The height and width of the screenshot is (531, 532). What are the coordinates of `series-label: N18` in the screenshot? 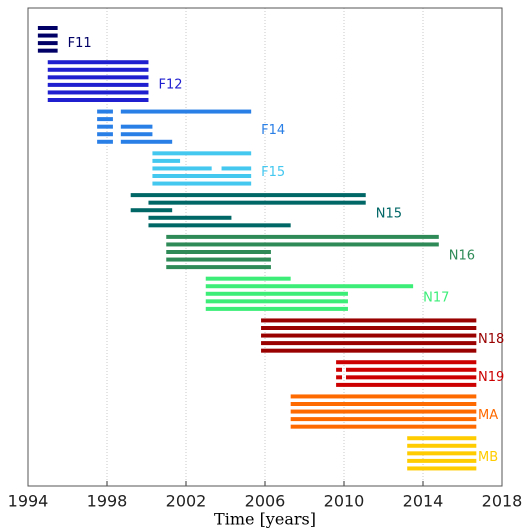 It's located at (491, 339).